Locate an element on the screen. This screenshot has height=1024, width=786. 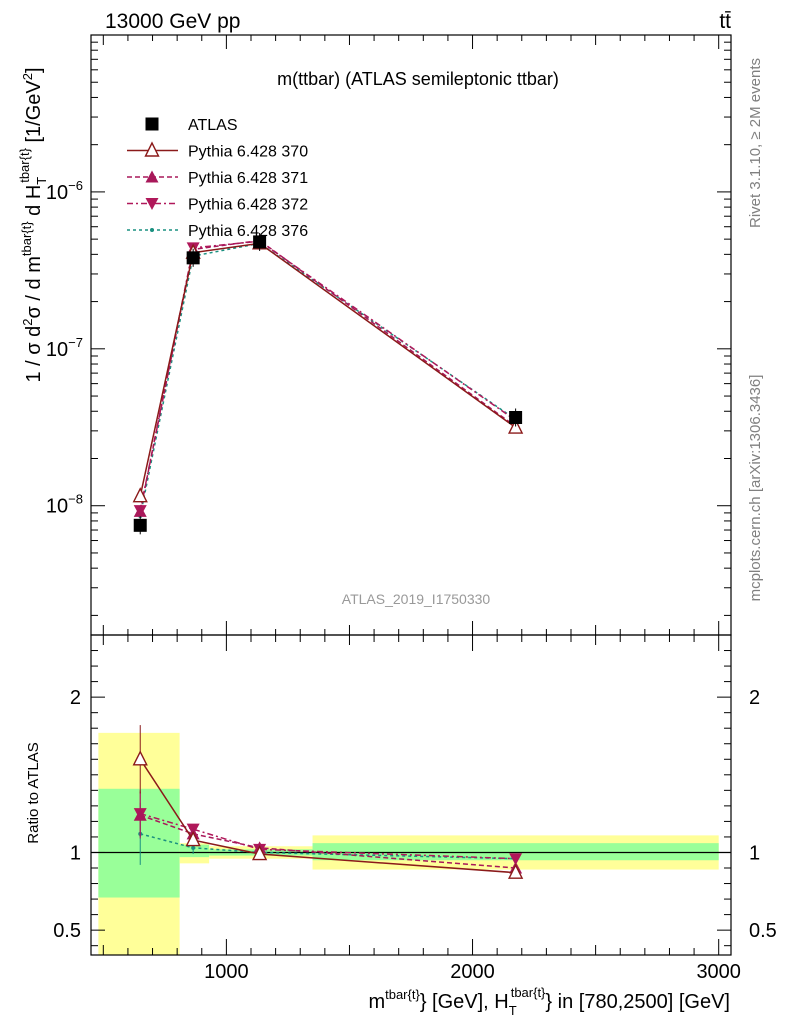
ratio-y-tick-label: 2 is located at coordinates (75, 698).